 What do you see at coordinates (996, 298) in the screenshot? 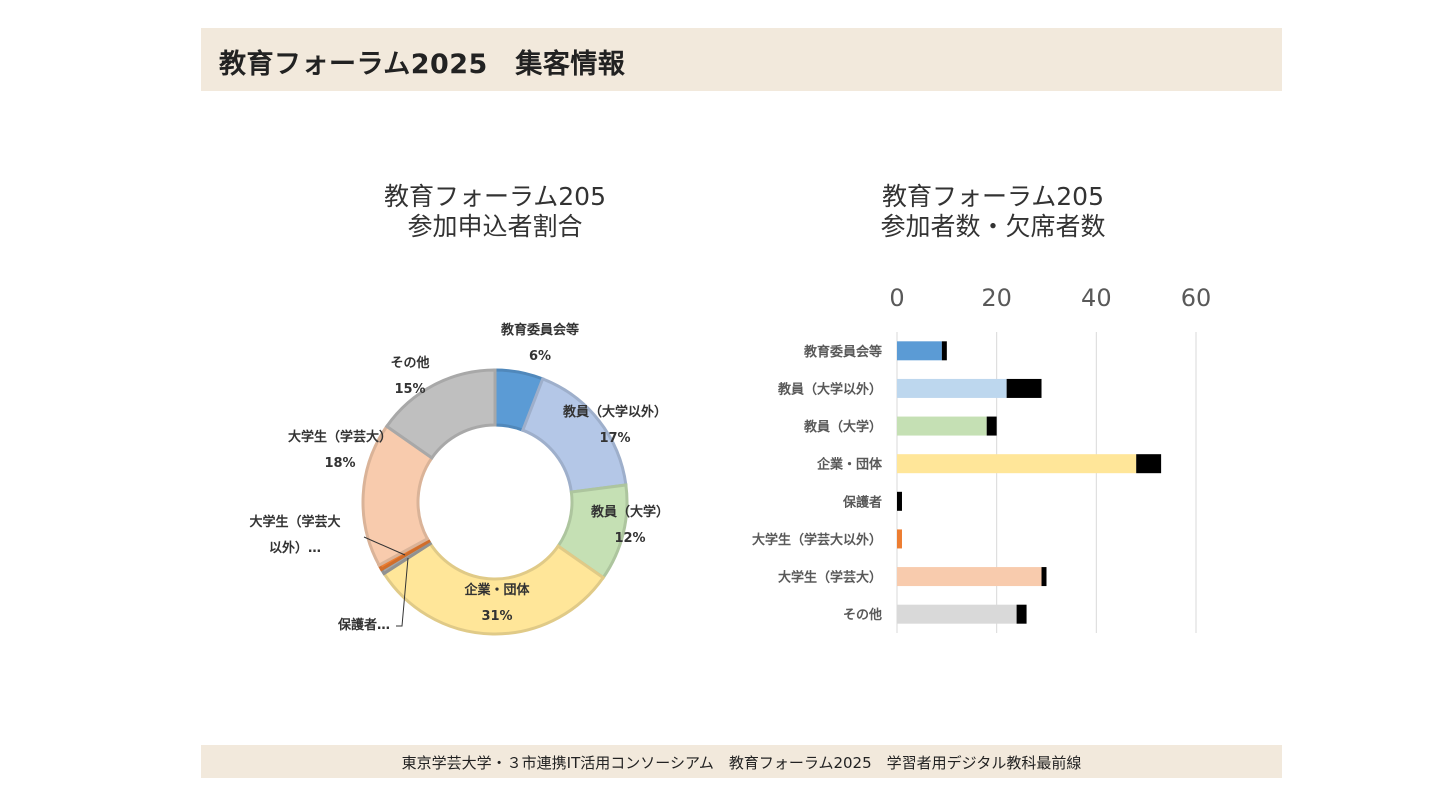
I see `x-tick-label: 20` at bounding box center [996, 298].